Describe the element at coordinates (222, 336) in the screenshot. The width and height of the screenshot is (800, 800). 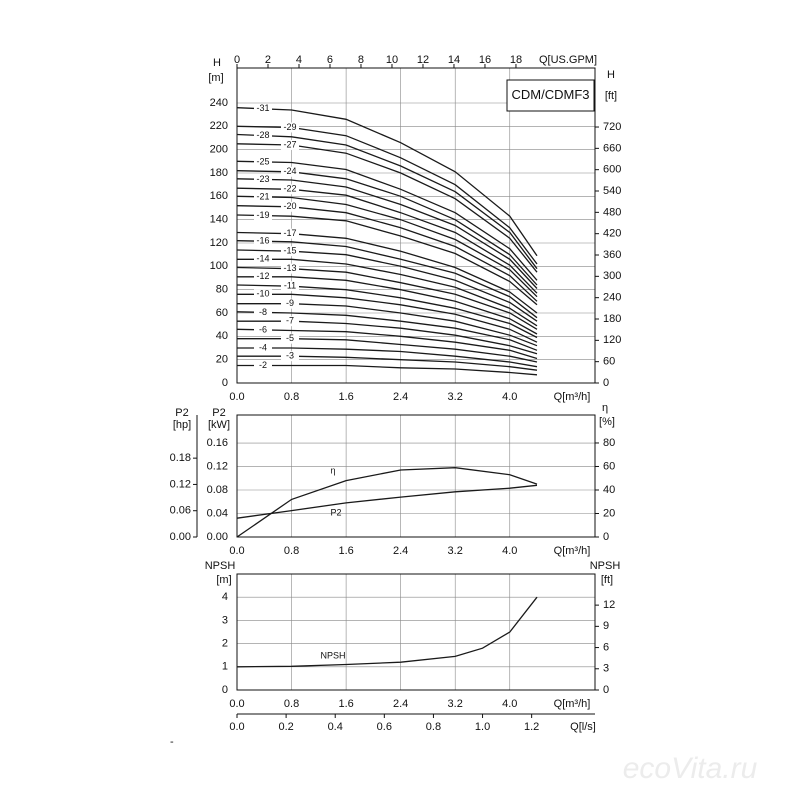
I see `y-tick-label: 40` at that location.